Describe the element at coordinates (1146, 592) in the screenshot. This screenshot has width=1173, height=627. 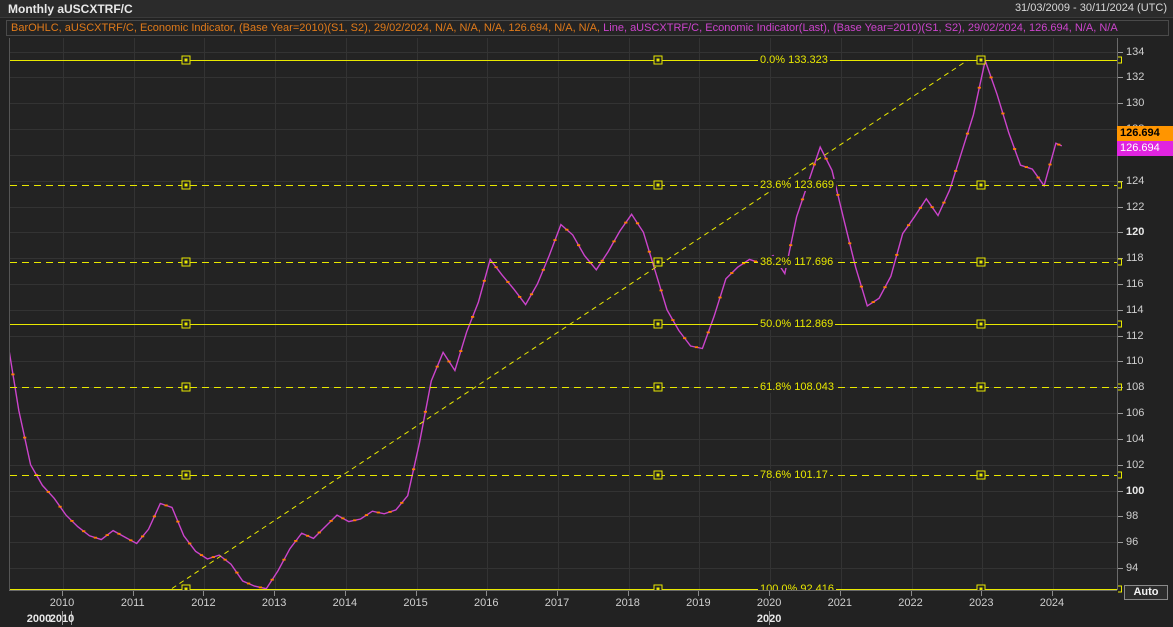
I see `auto-scale-button: Auto` at that location.